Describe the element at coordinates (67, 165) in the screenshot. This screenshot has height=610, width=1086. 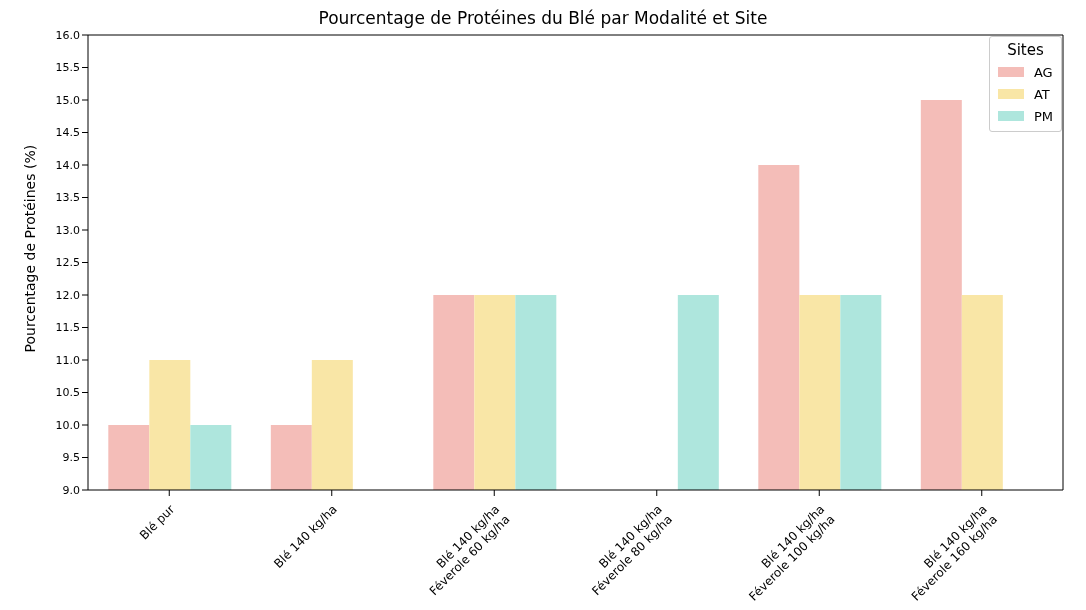
I see `y-tick-label: 14.0` at that location.